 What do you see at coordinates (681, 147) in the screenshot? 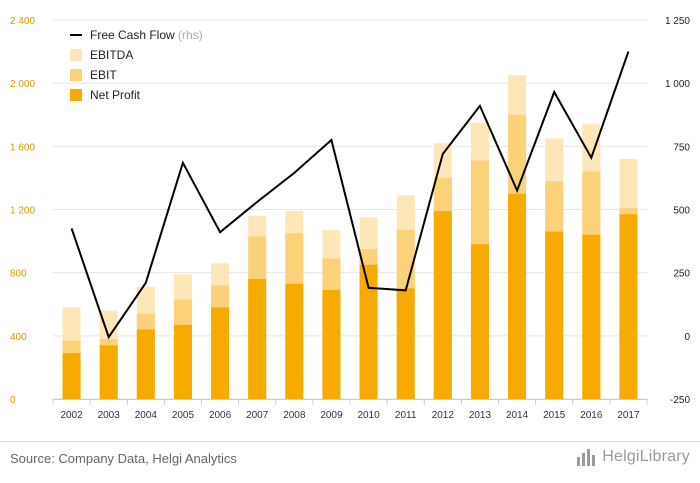
I see `y-right-tick-label: 750` at bounding box center [681, 147].